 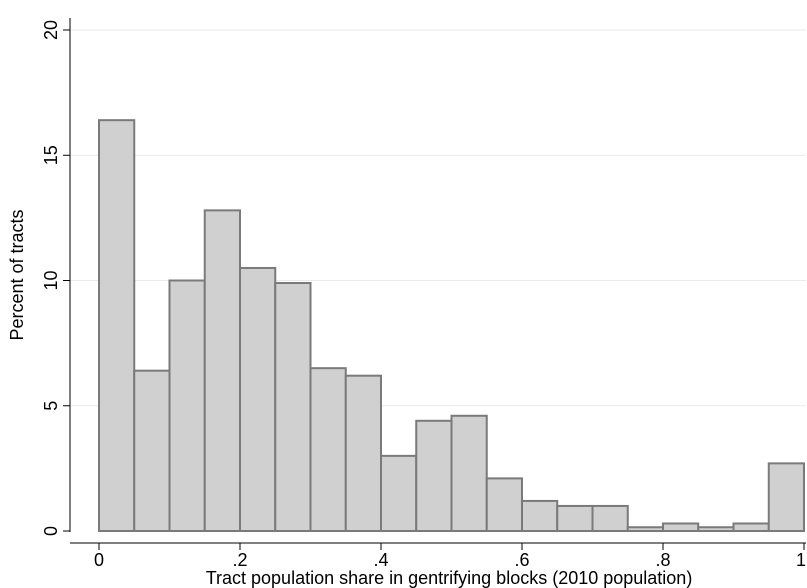 I want to click on y-tick-label: 10, so click(x=51, y=280).